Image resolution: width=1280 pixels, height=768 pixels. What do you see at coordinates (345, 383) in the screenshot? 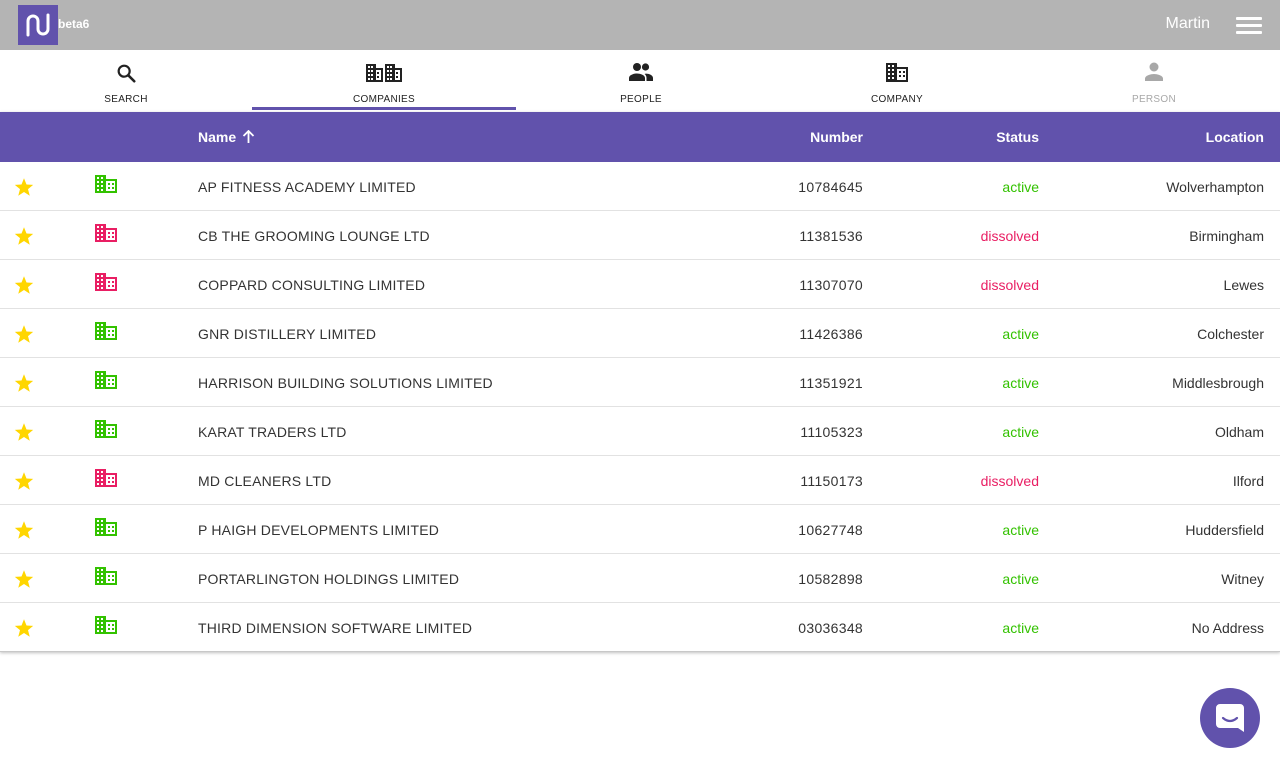
I see `company-name: HARRISON BUILDING SOLUTIONS LIMITED` at bounding box center [345, 383].